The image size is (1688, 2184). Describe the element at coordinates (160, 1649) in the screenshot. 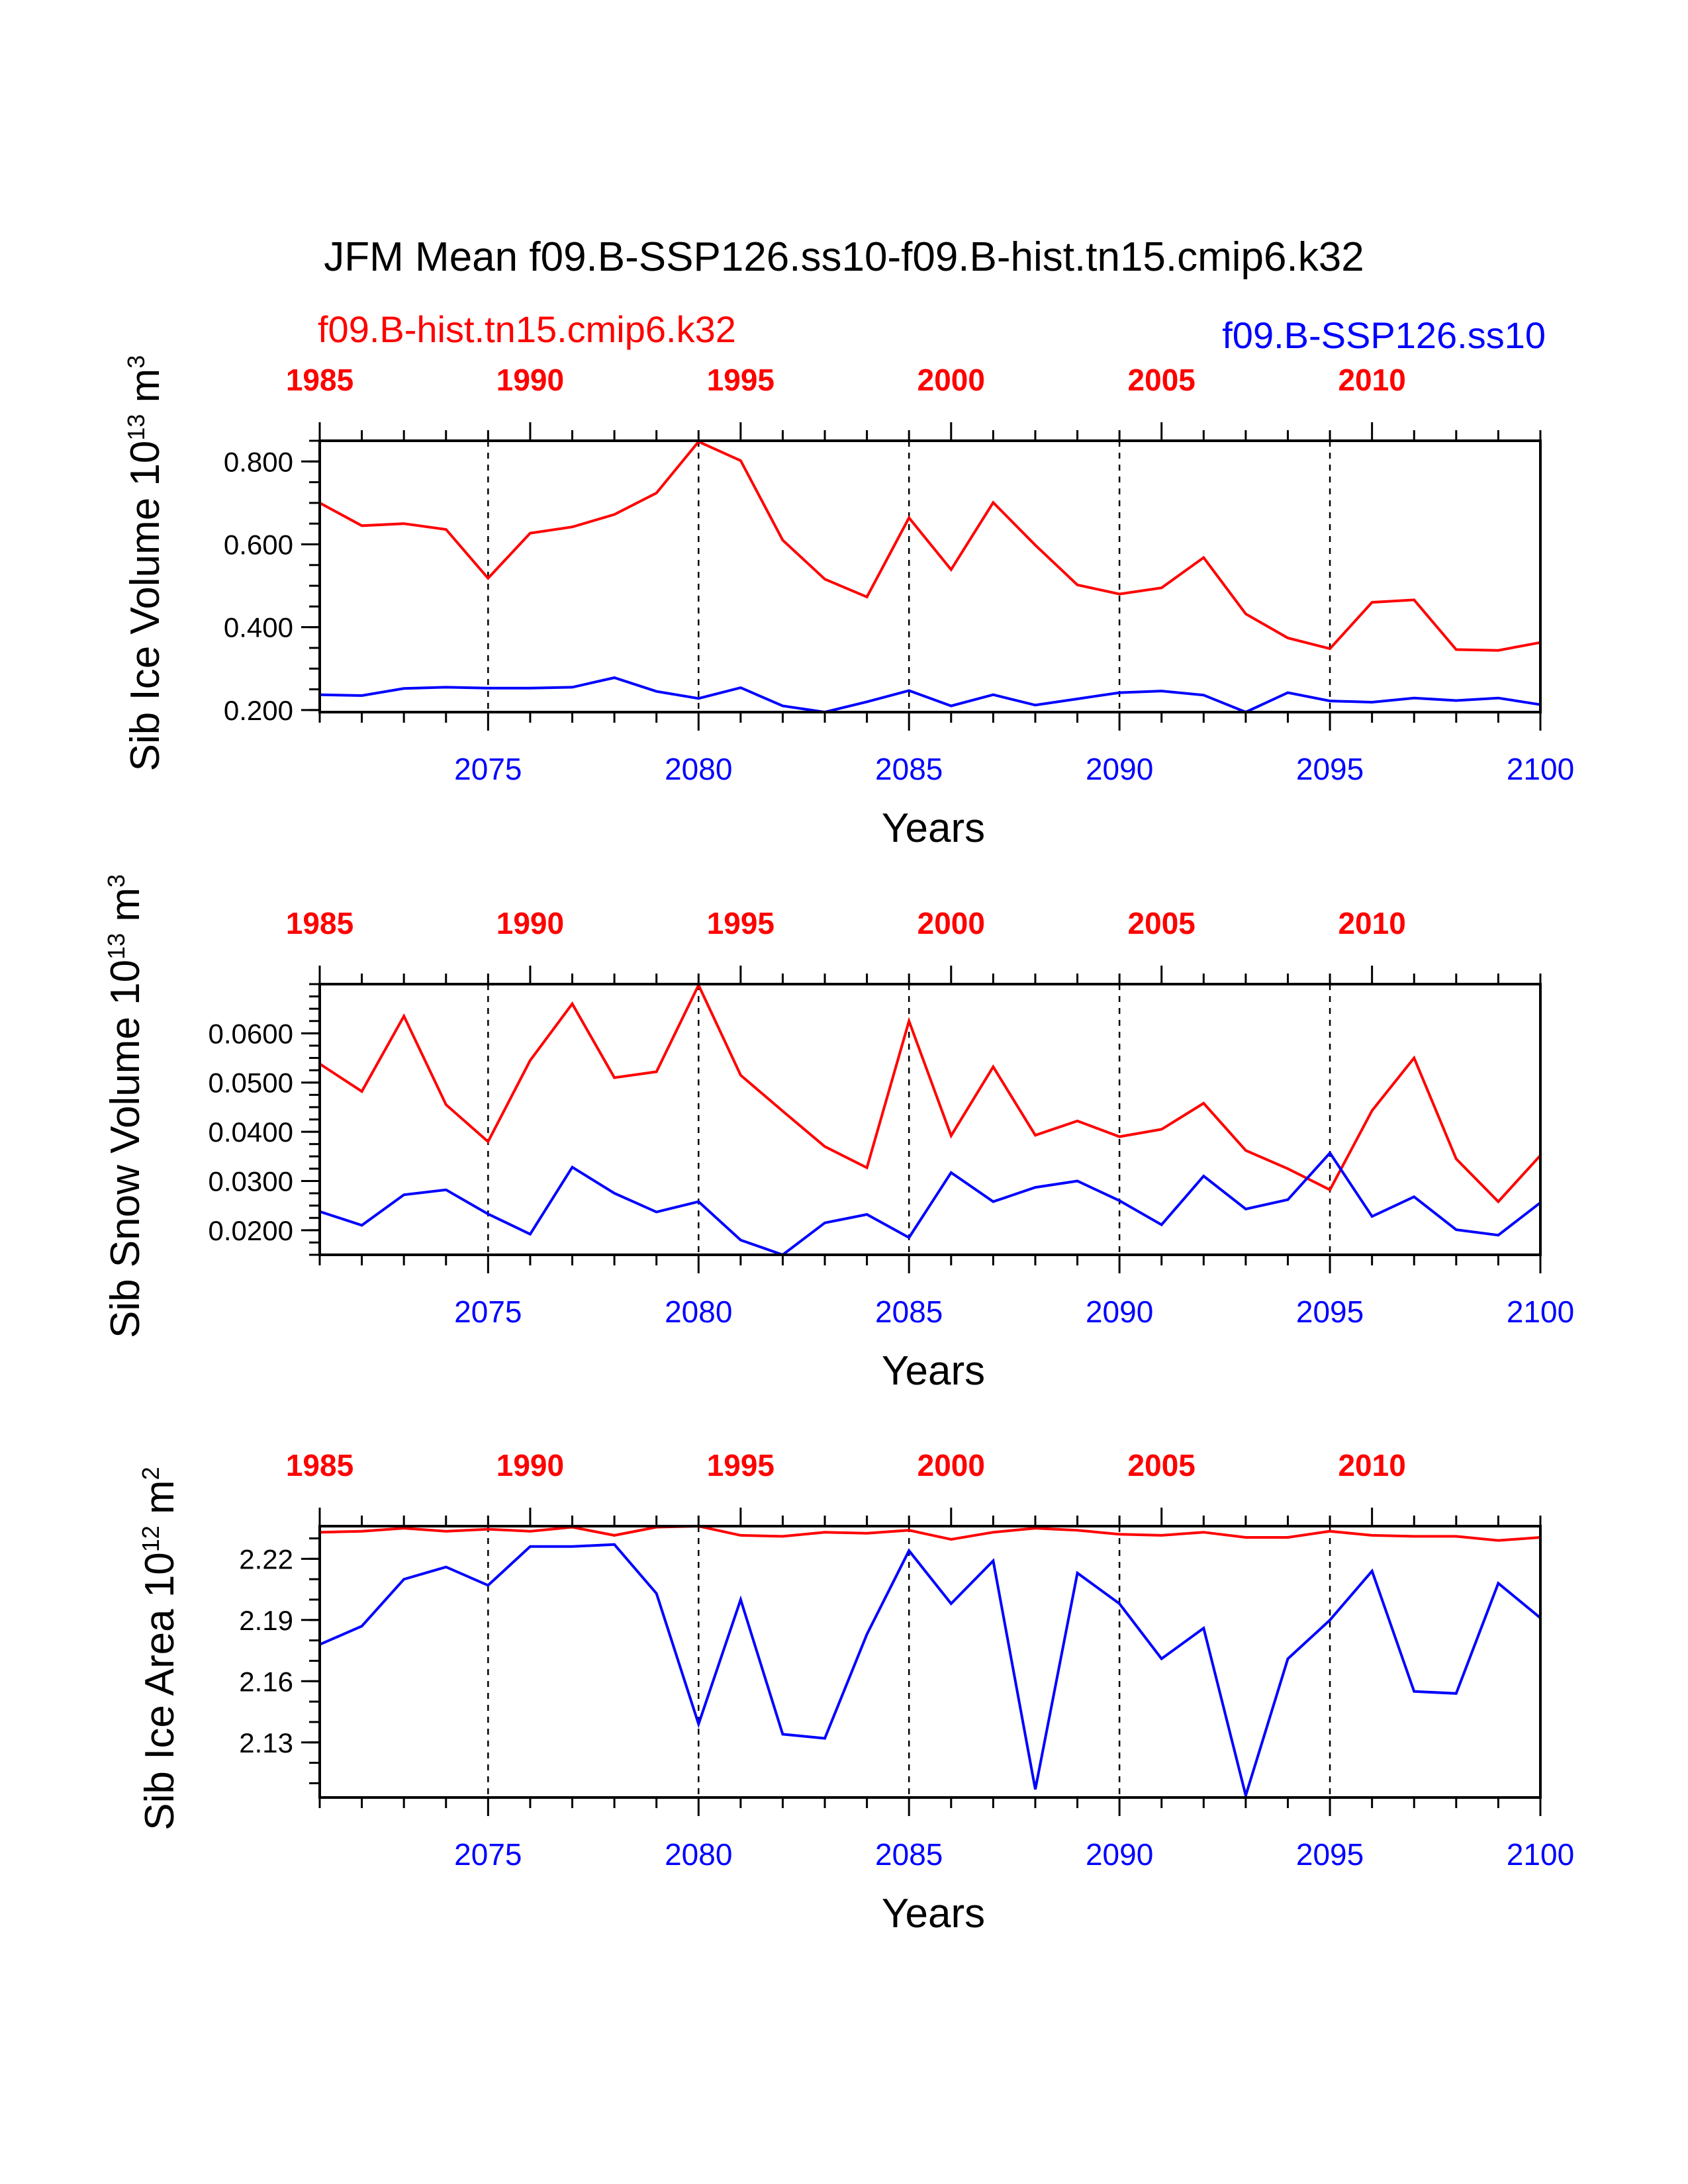

I see `y-axis-title: Sib Ice Area 1012 m2` at that location.